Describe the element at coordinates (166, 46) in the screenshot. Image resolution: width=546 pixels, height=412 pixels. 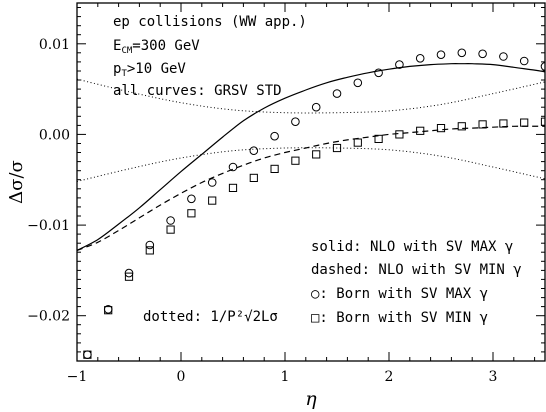
I see `info-ecm-value: =300 GeV` at that location.